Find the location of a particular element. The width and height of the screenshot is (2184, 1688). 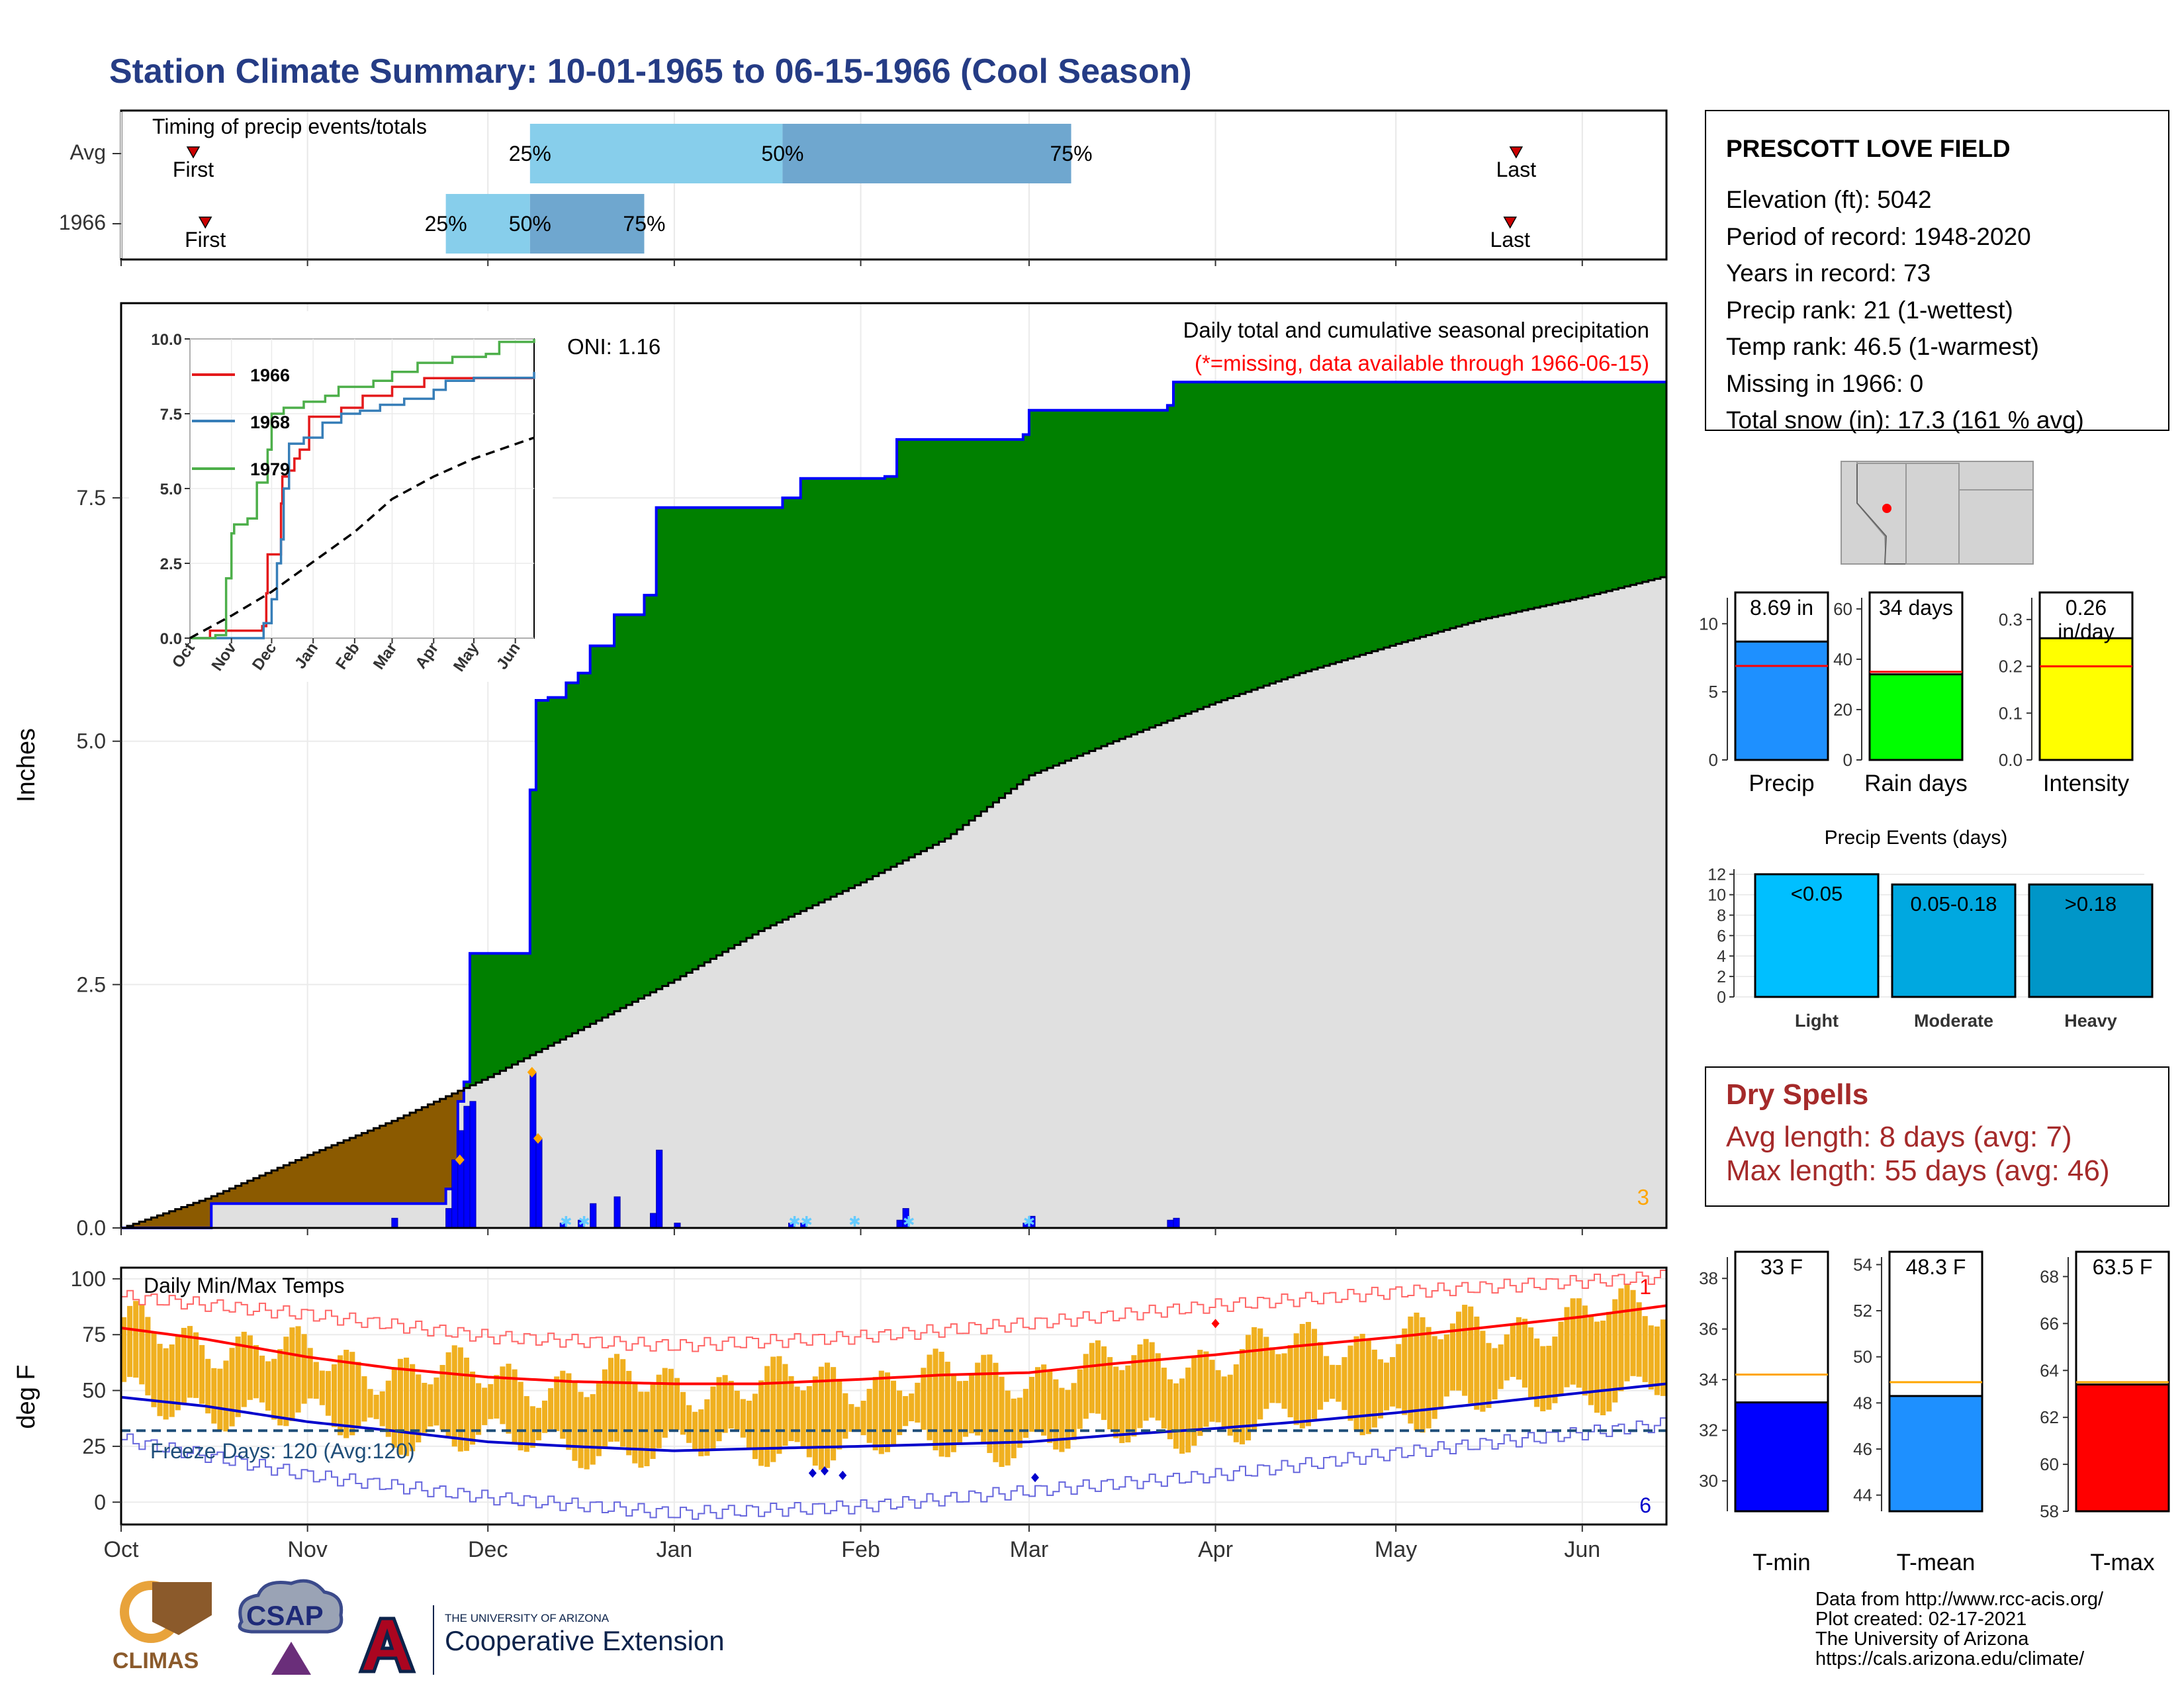

mini-ytick-label: 54 is located at coordinates (1863, 1264).